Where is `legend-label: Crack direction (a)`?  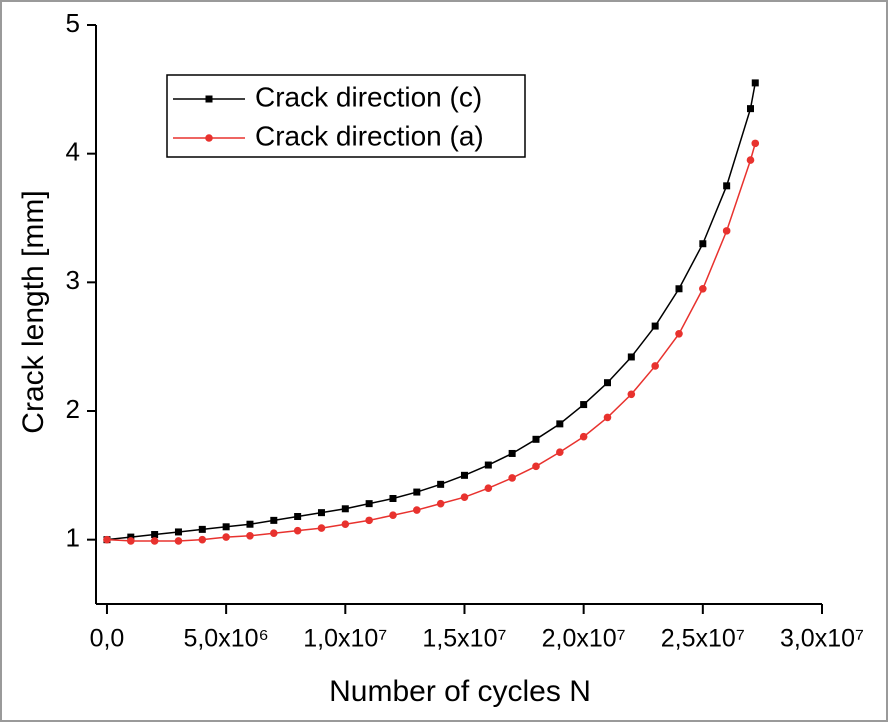 legend-label: Crack direction (a) is located at coordinates (369, 135).